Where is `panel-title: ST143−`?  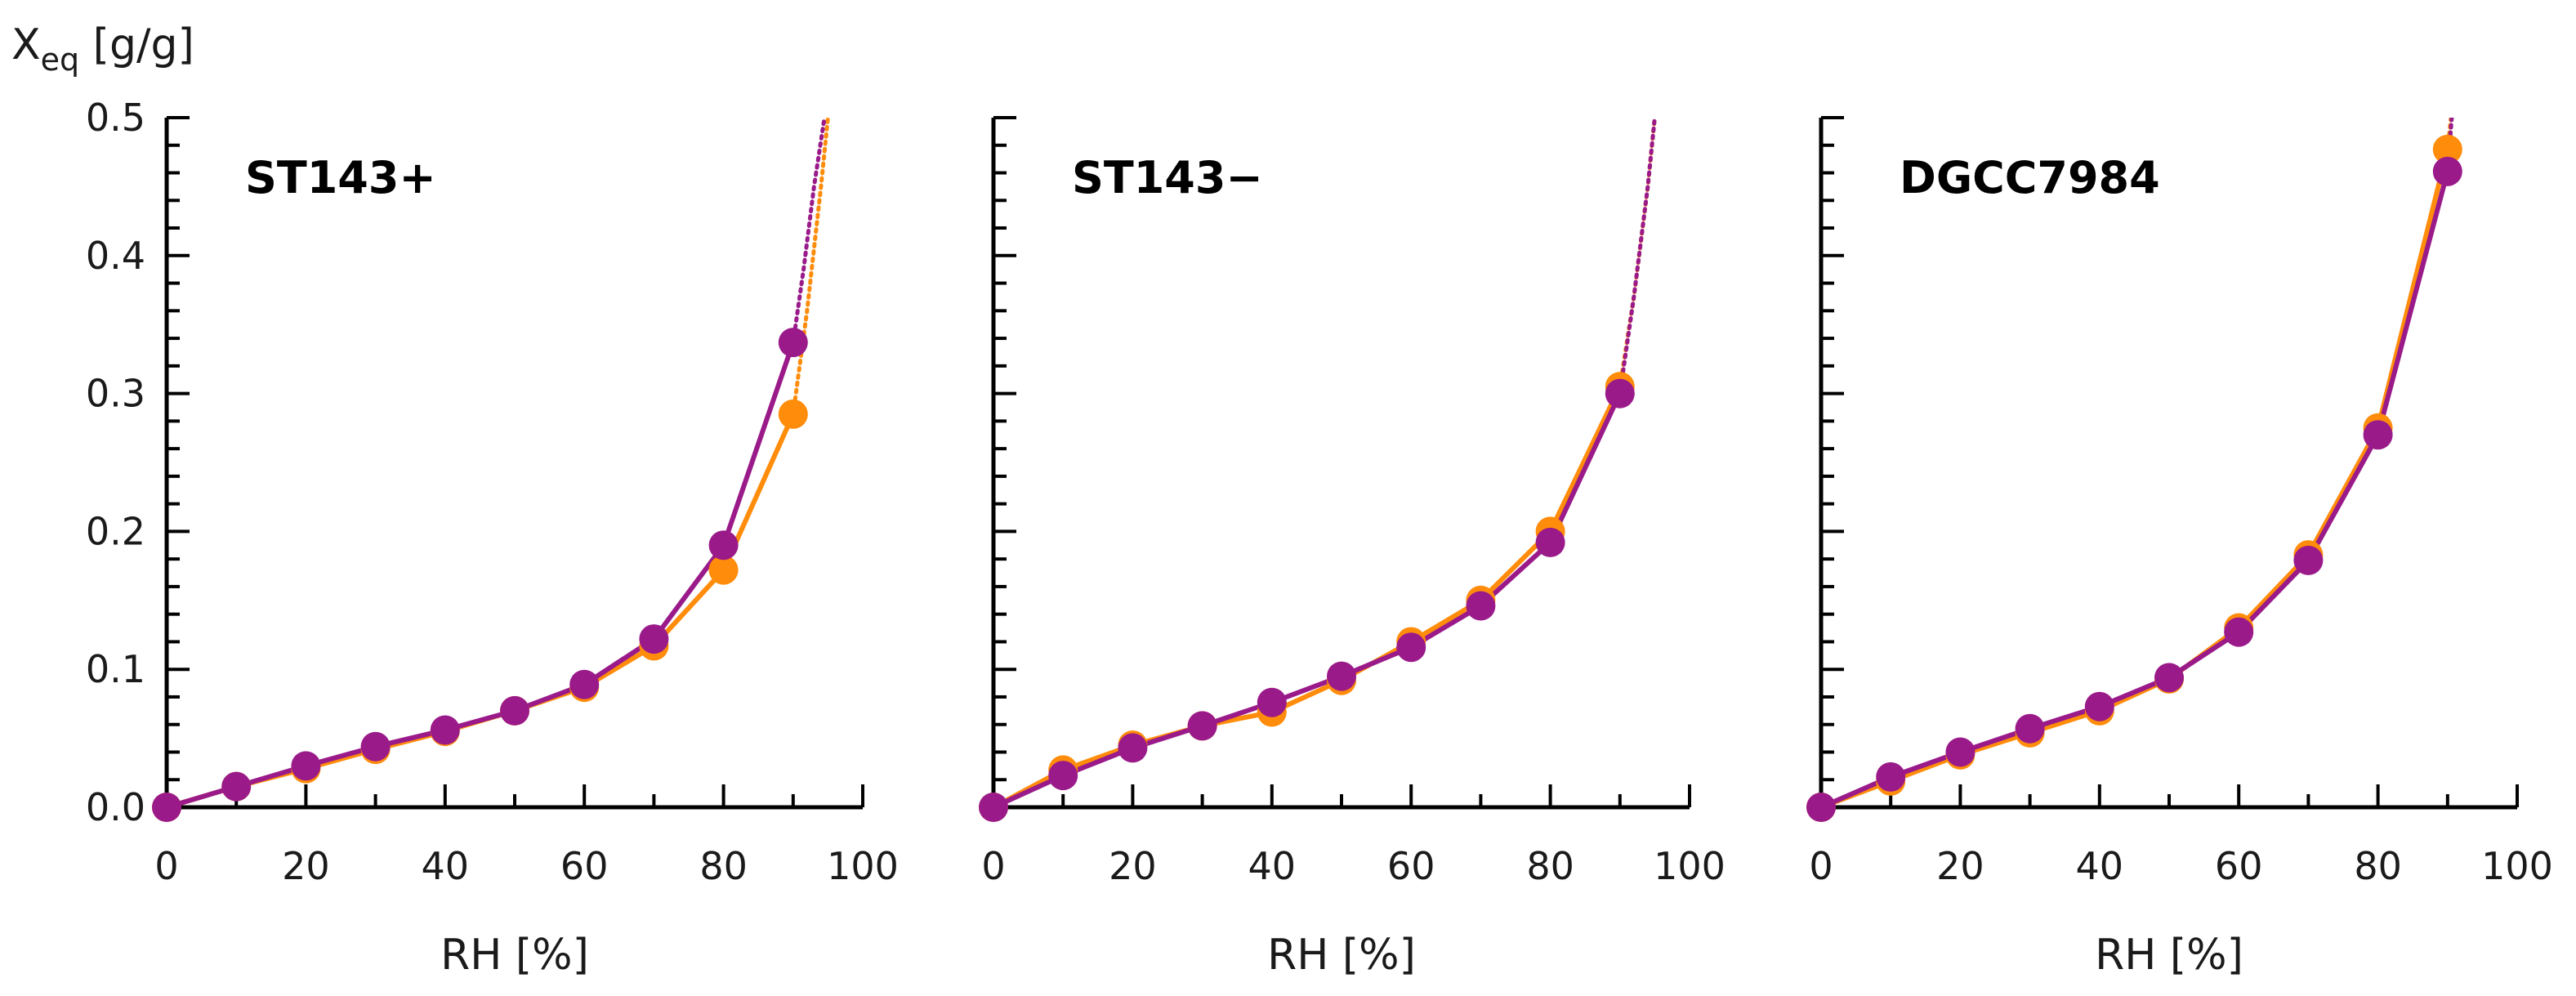 panel-title: ST143− is located at coordinates (1168, 177).